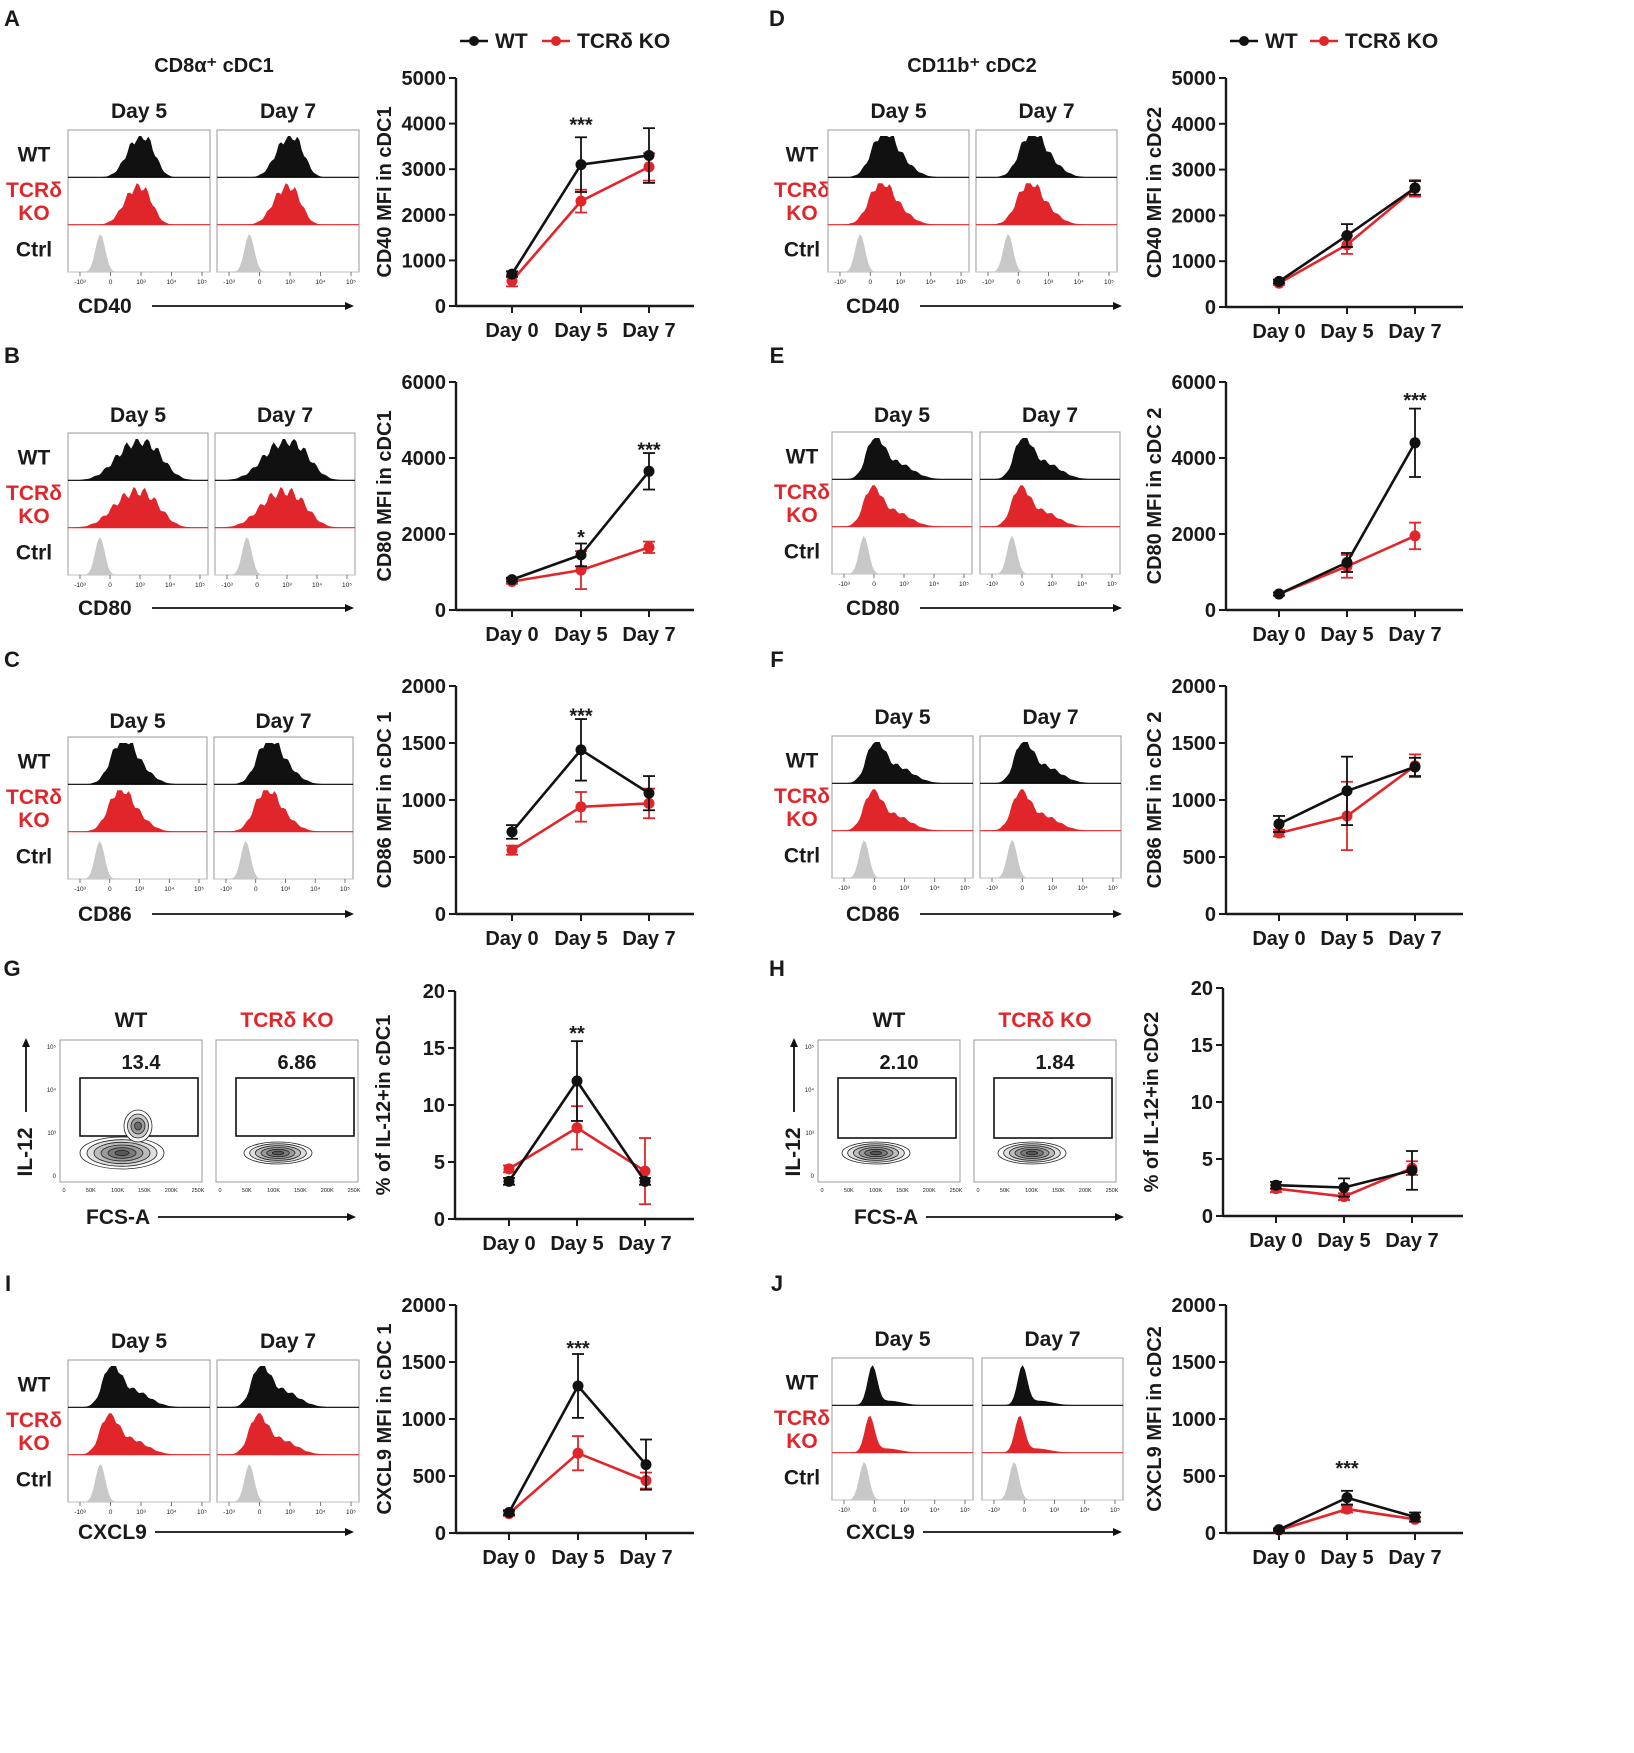 Image resolution: width=1634 pixels, height=1753 pixels. What do you see at coordinates (902, 509) in the screenshot?
I see `histogram-day5: -10³ 0 10³ 10⁴ 10⁵` at bounding box center [902, 509].